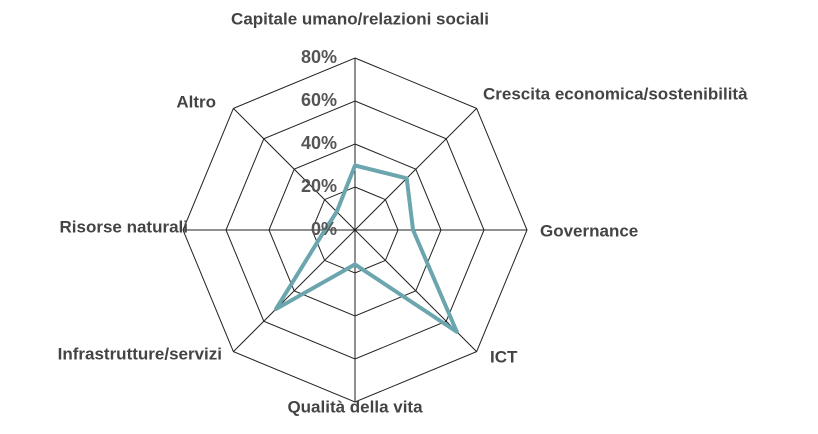  I want to click on y-tick-label: 0%, so click(324, 229).